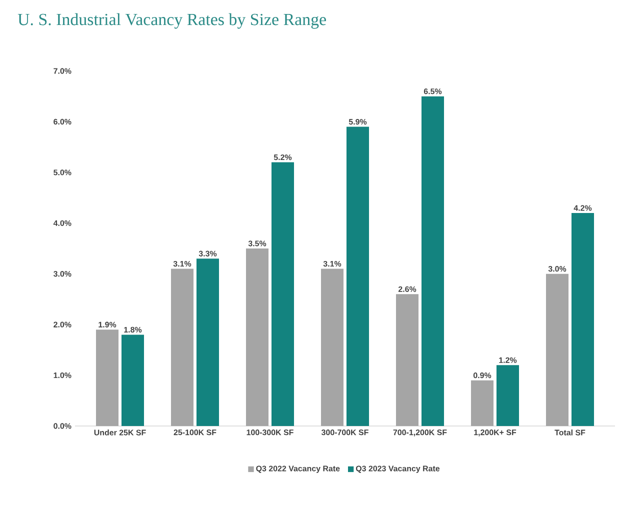 Image resolution: width=640 pixels, height=521 pixels. Describe the element at coordinates (172, 21) in the screenshot. I see `chart-title: U. S. Industrial Vacancy Rates by Size Range` at that location.